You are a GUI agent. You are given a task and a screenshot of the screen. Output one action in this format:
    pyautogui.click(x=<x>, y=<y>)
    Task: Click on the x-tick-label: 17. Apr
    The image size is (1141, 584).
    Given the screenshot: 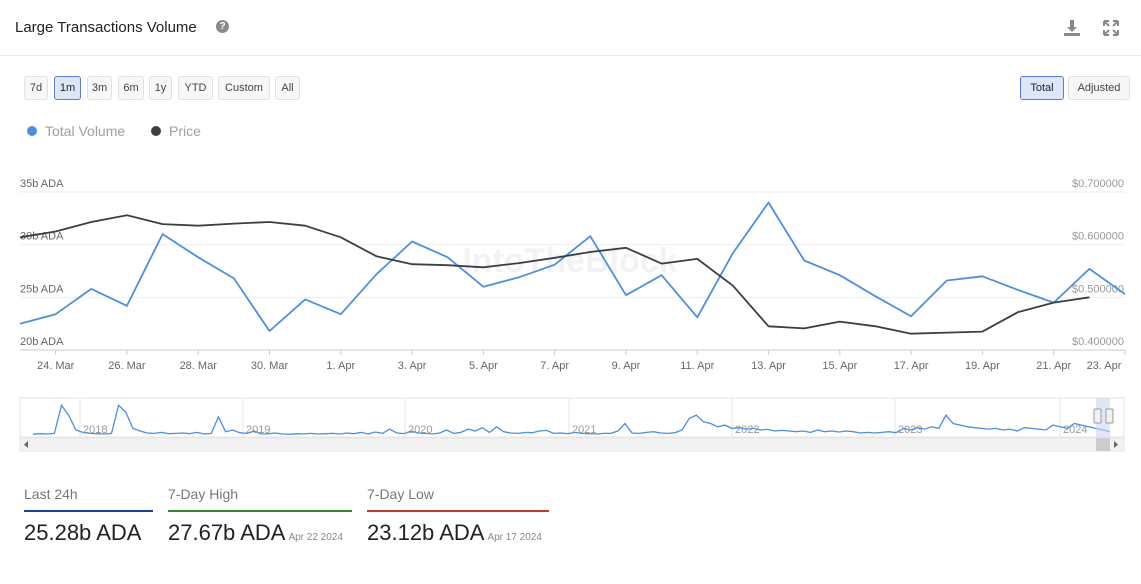 What is the action you would take?
    pyautogui.click(x=911, y=366)
    